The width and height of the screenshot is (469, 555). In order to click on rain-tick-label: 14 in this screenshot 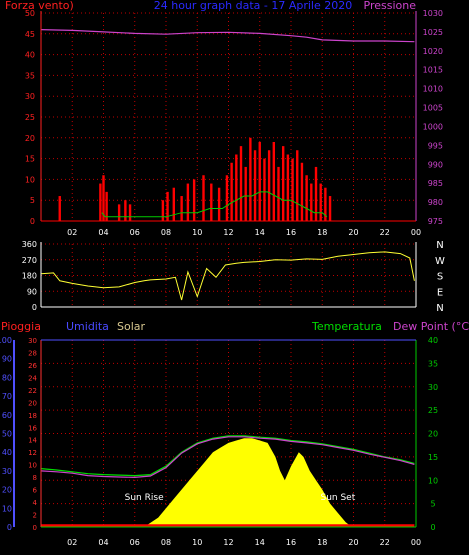, I will do `click(32, 441)`.